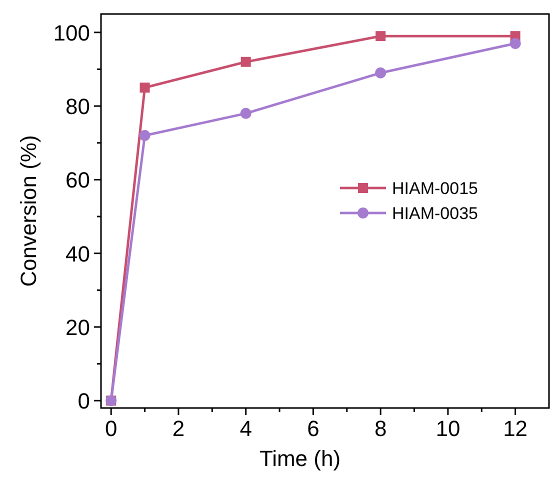 The height and width of the screenshot is (479, 557). Describe the element at coordinates (78, 253) in the screenshot. I see `y-tick-label: 40` at that location.